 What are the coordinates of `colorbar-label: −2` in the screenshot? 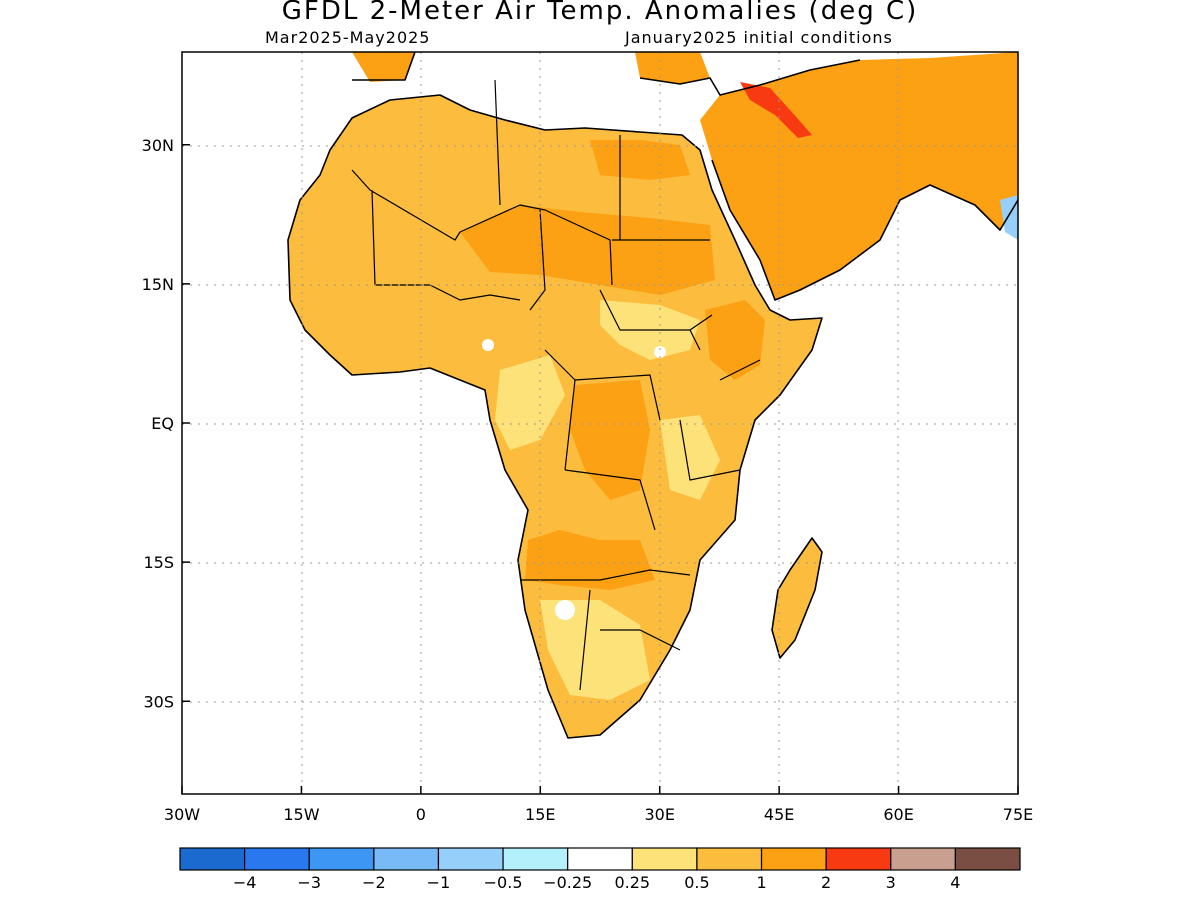 It's located at (374, 882).